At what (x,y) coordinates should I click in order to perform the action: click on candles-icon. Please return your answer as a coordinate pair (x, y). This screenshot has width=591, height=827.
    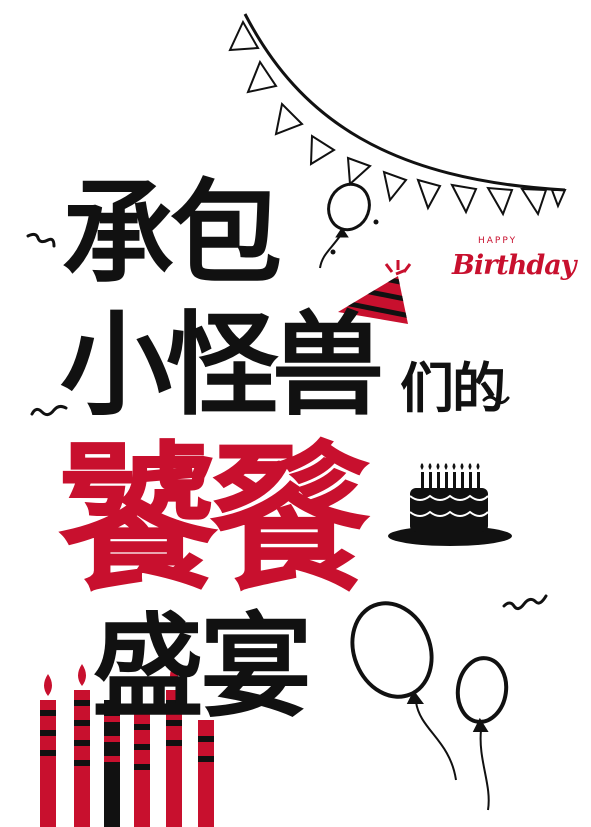
    Looking at the image, I should click on (127, 745).